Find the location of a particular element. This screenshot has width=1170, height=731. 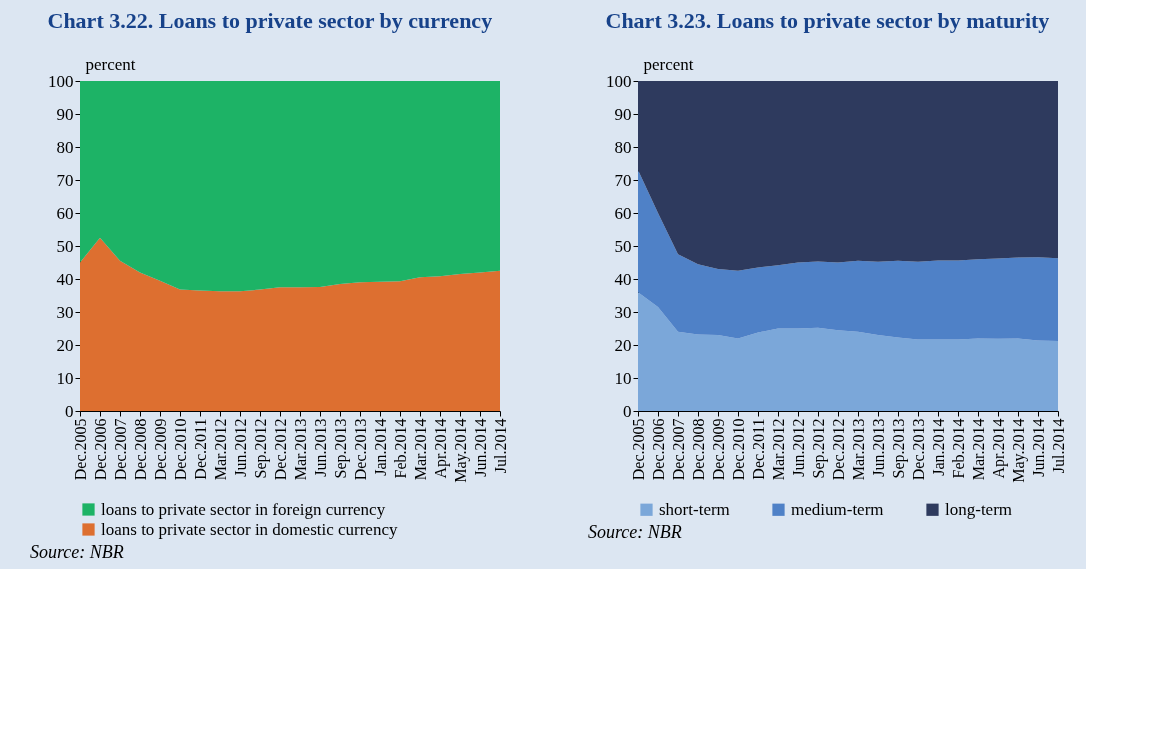

legend-label: loans to private sector in foreign currency is located at coordinates (243, 509).